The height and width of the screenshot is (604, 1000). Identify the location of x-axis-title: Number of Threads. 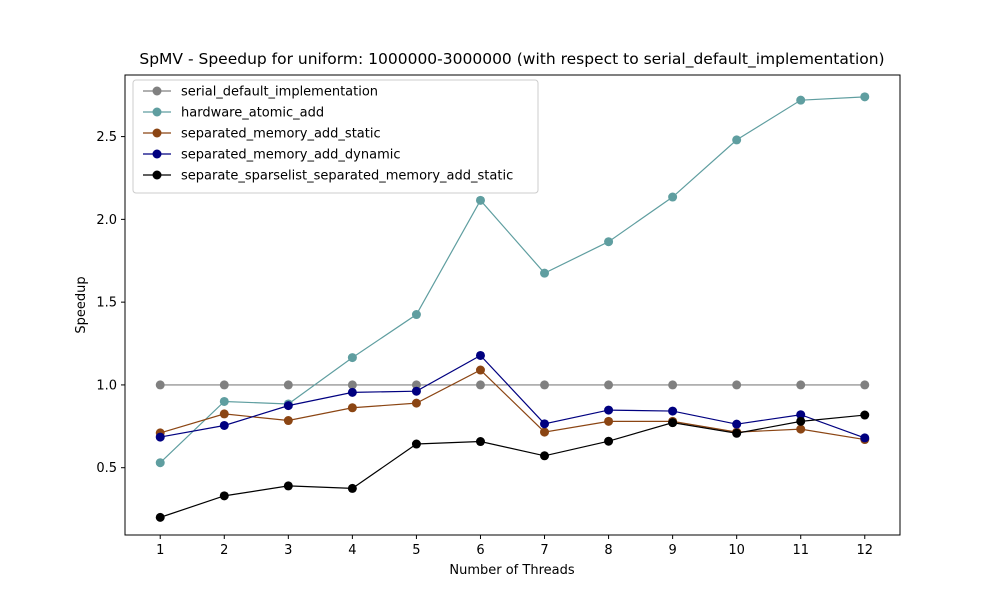
(511, 570).